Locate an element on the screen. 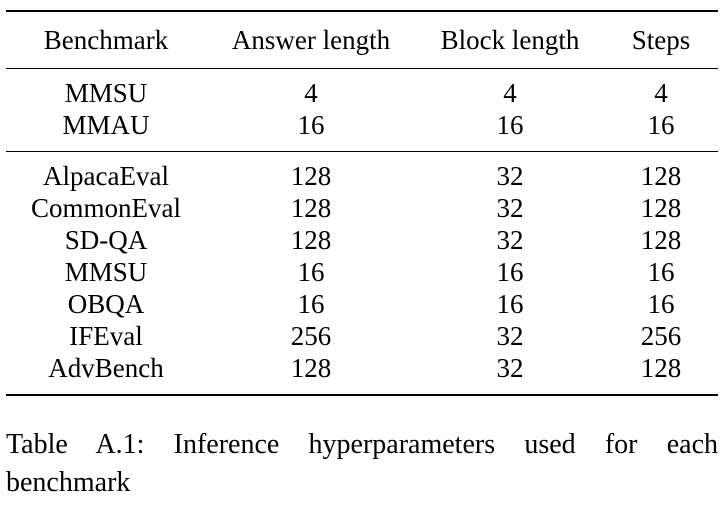 This screenshot has width=724, height=522. header-benchmark: Benchmark is located at coordinates (106, 39).